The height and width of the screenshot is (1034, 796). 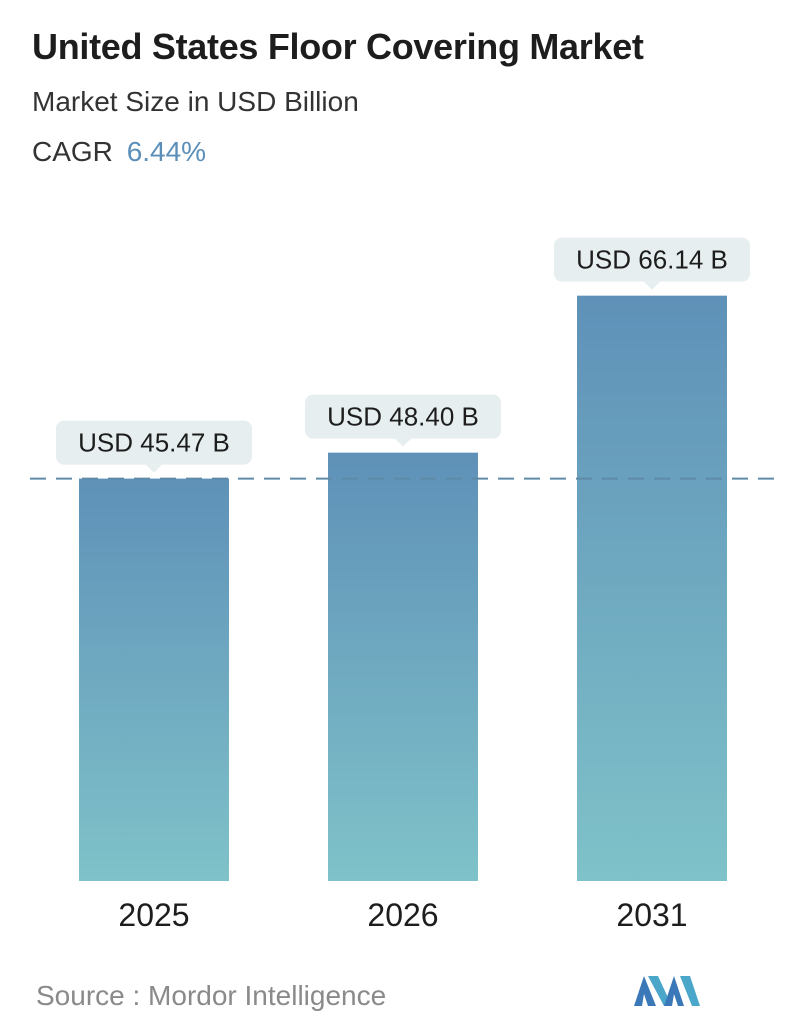 I want to click on chart-title: United States Floor Covering Market, so click(x=338, y=46).